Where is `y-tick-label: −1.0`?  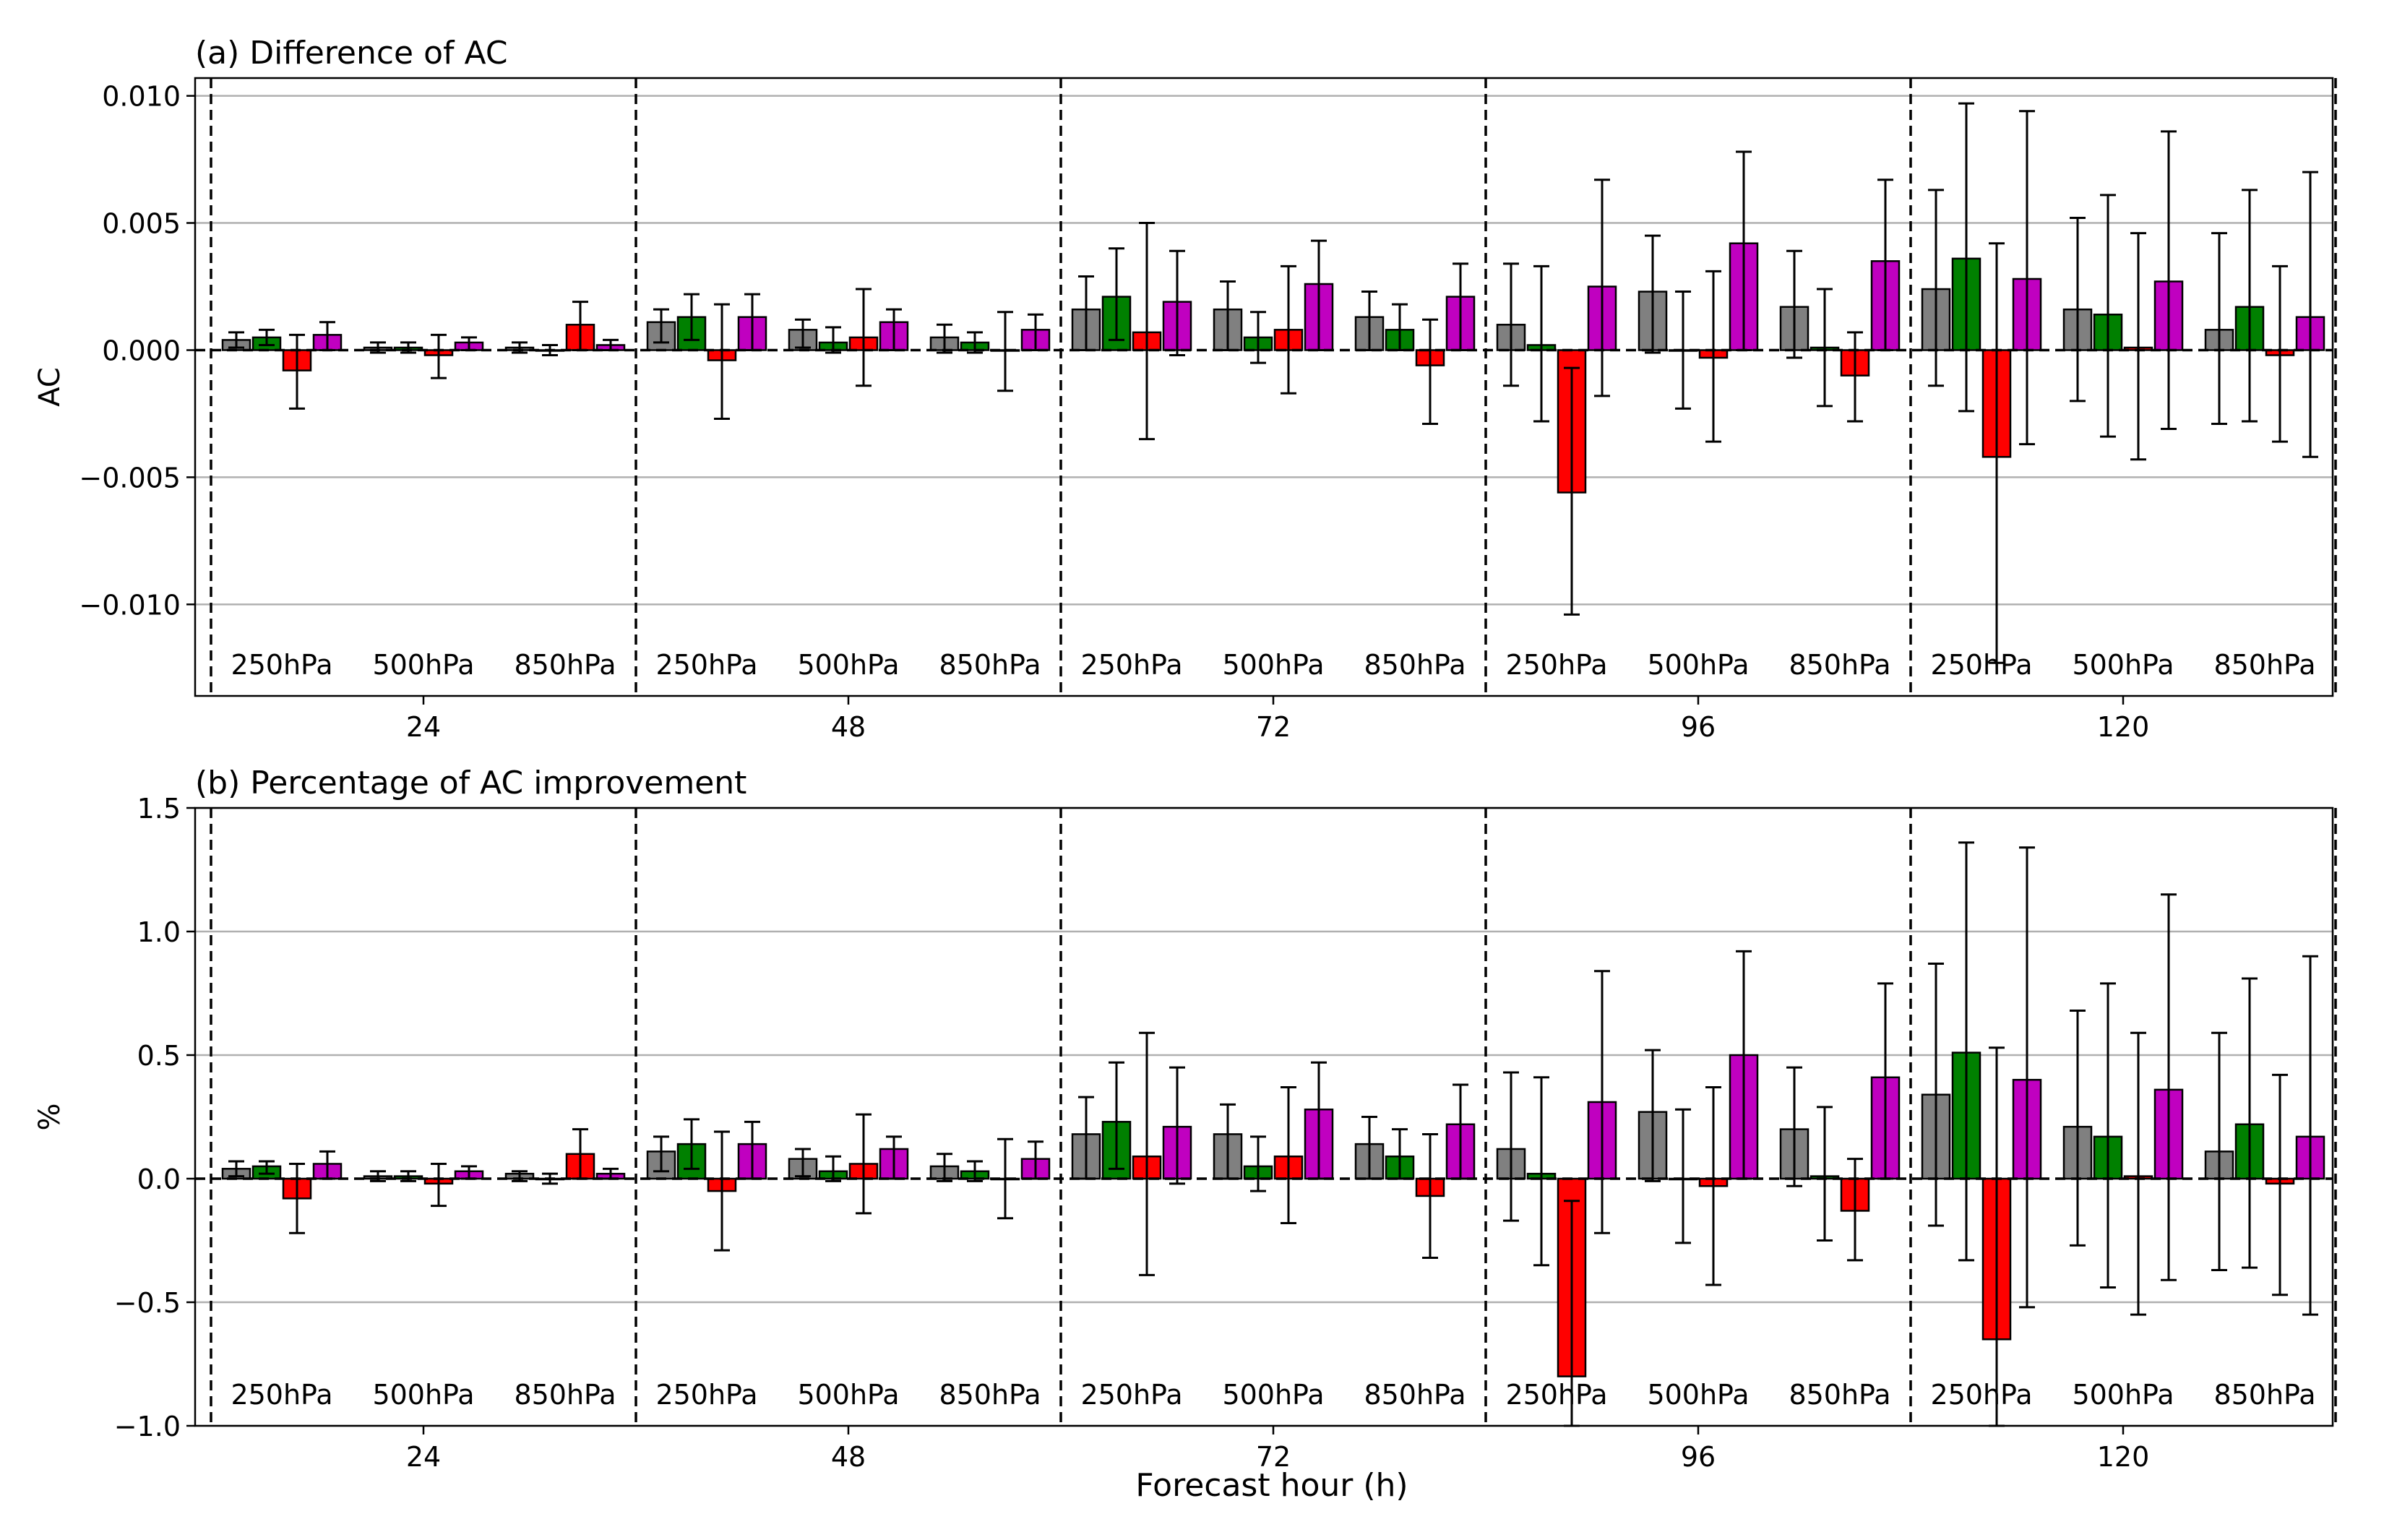
y-tick-label: −1.0 is located at coordinates (147, 1426).